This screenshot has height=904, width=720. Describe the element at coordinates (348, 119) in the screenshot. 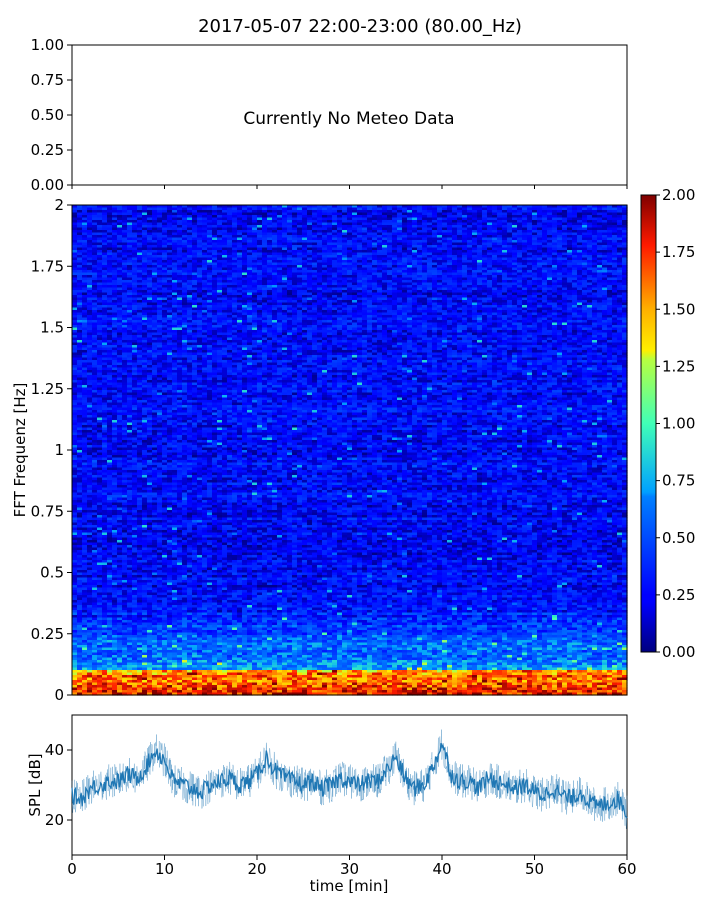

I see `no-meteo-message: Currently No Meteo Data` at that location.